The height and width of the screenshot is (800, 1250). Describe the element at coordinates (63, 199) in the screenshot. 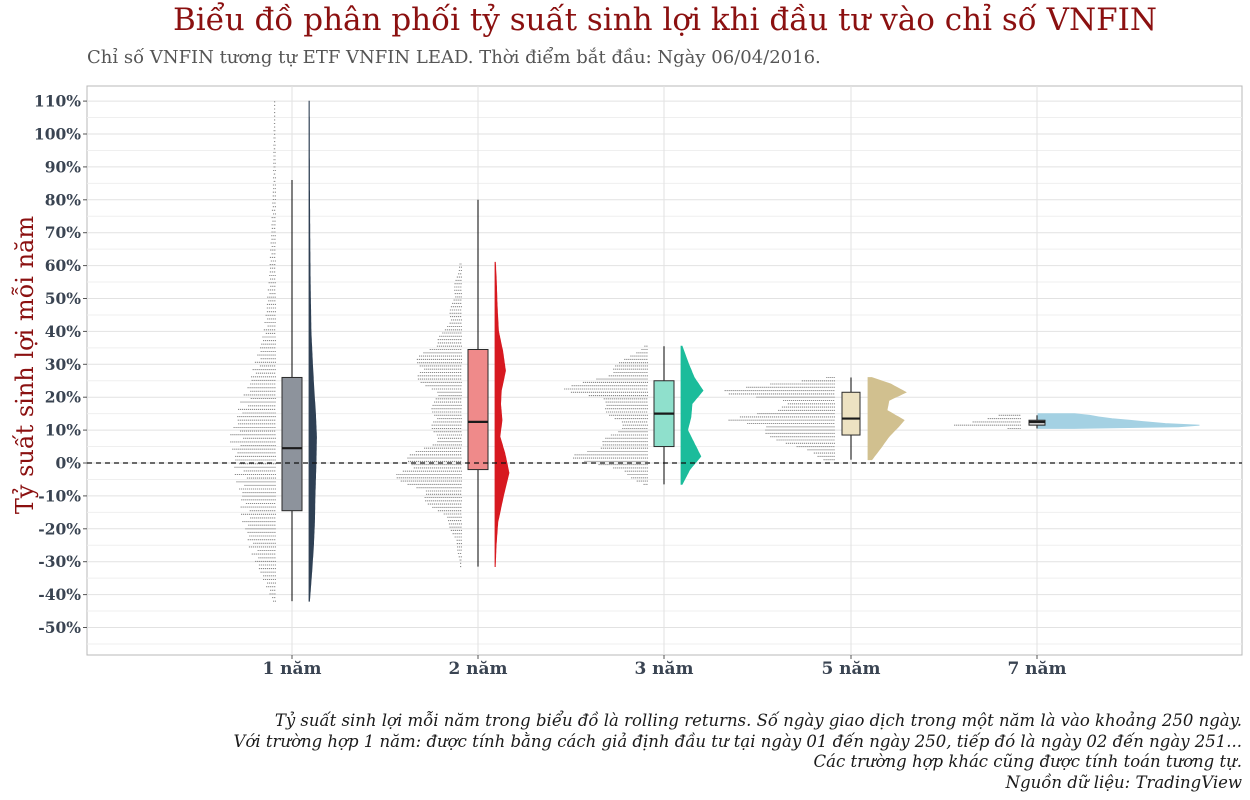

I see `y-tick-label: 80%` at that location.